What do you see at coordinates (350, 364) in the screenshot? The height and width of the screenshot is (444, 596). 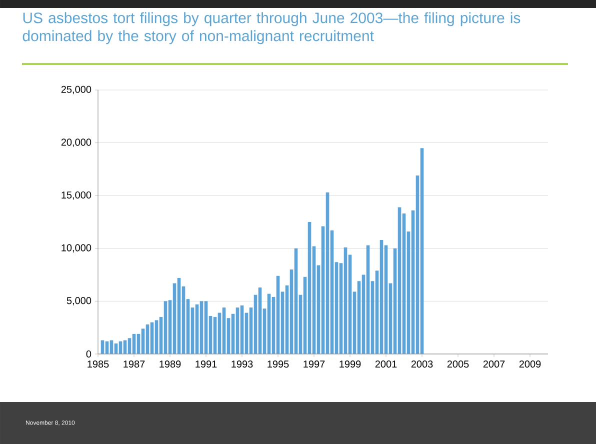 I see `x-tick-label: 1999` at bounding box center [350, 364].